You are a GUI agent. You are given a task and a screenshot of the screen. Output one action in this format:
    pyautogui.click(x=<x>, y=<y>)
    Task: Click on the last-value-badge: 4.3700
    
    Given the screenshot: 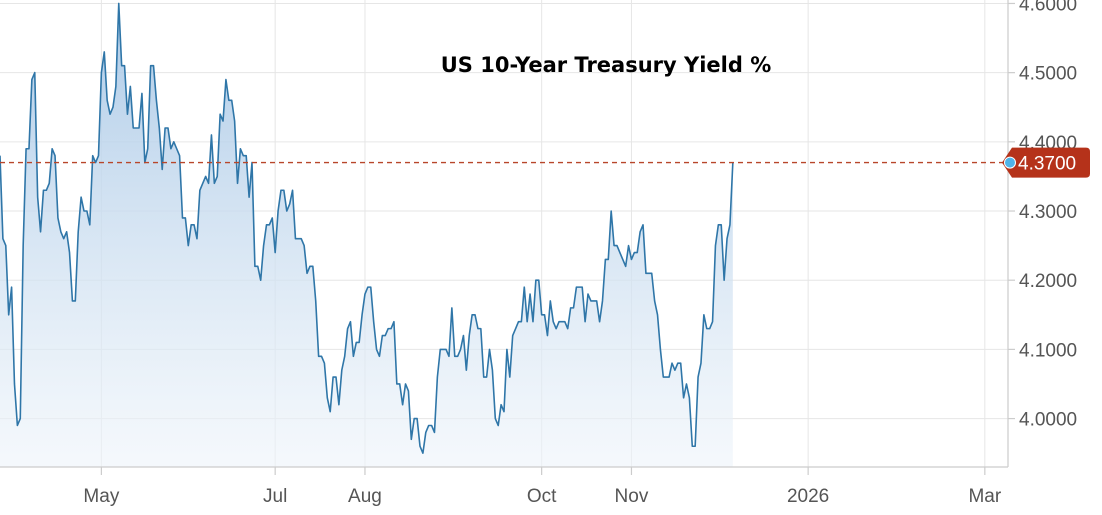 What is the action you would take?
    pyautogui.click(x=1046, y=162)
    